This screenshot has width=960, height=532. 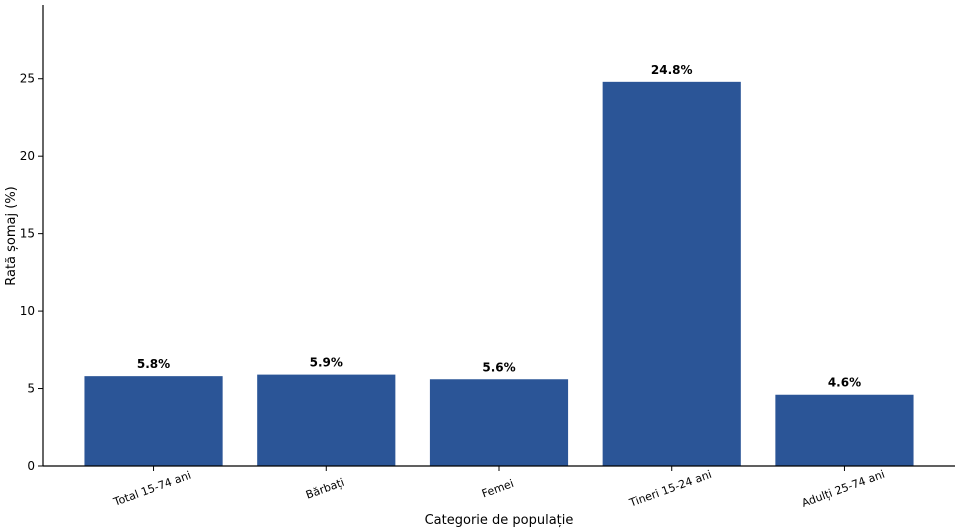 I want to click on value-label: 4.6%, so click(x=844, y=383).